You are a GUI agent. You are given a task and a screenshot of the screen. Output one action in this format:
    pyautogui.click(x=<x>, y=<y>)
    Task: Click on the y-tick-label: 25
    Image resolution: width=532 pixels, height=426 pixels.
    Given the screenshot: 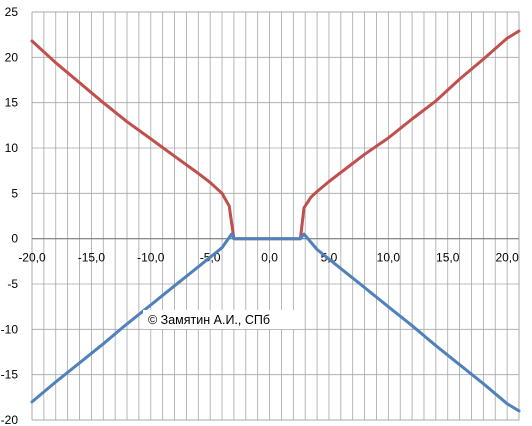 What is the action you would take?
    pyautogui.click(x=12, y=12)
    